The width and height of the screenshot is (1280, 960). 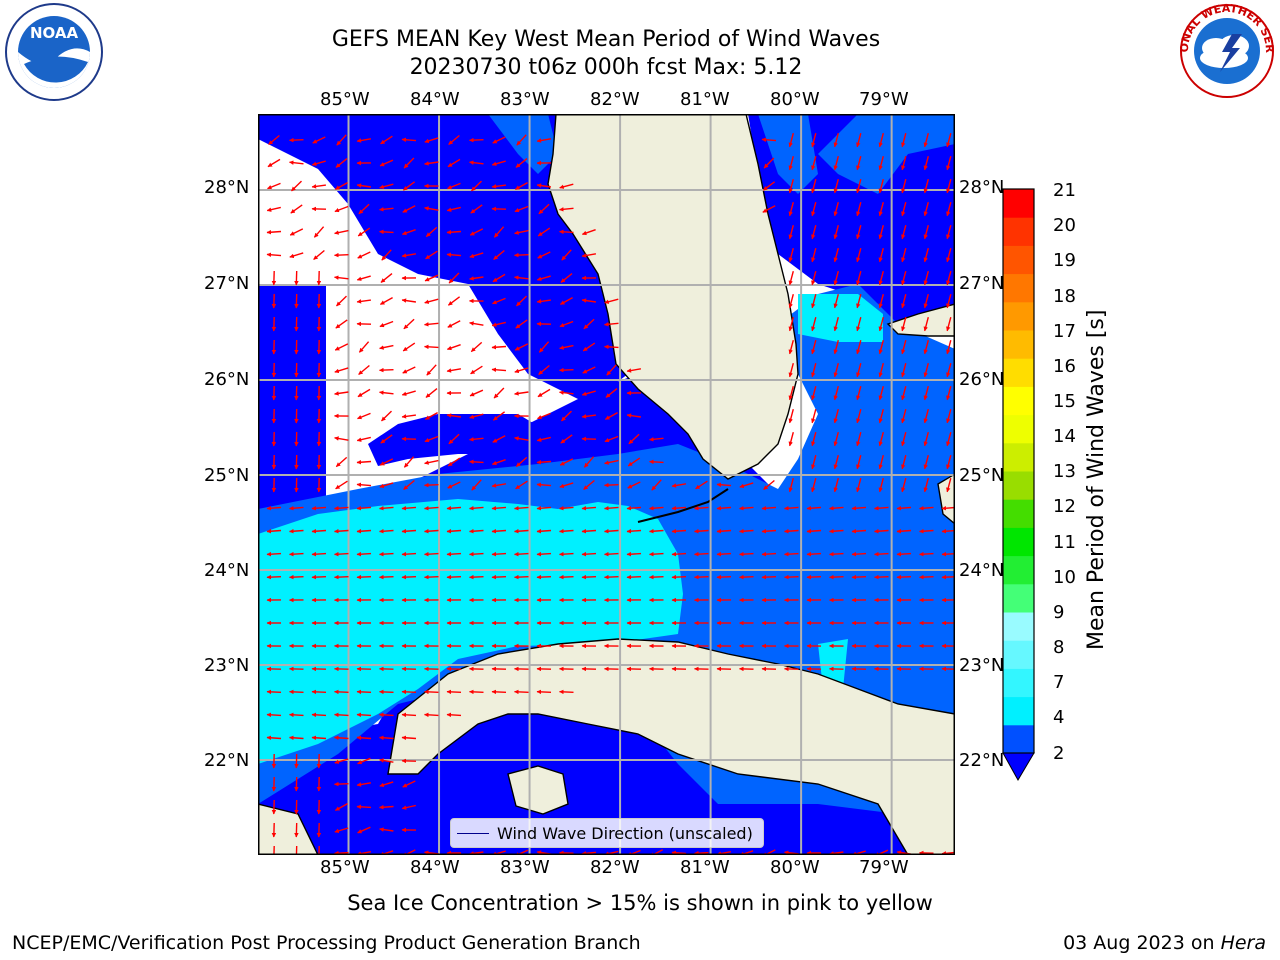 What do you see at coordinates (625, 833) in the screenshot?
I see `legend-label: Wind Wave Direction (unscaled)` at bounding box center [625, 833].